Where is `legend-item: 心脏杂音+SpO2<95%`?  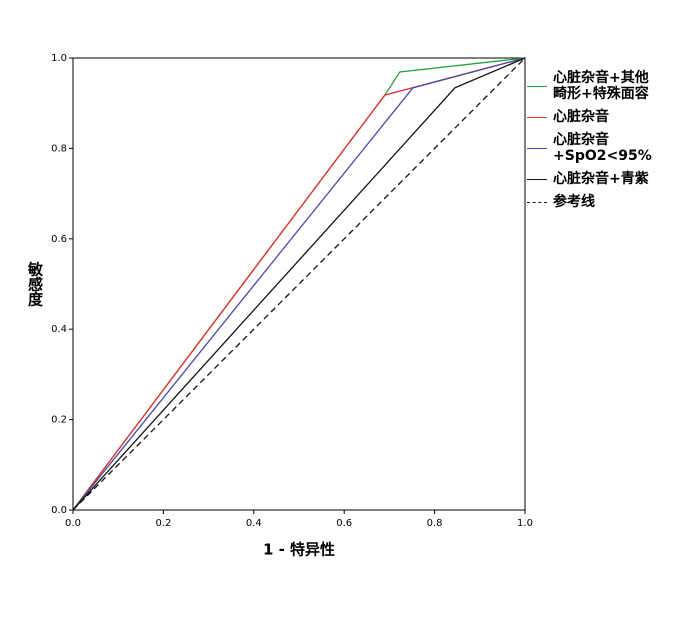 legend-item: 心脏杂音+SpO2<95% is located at coordinates (612, 148).